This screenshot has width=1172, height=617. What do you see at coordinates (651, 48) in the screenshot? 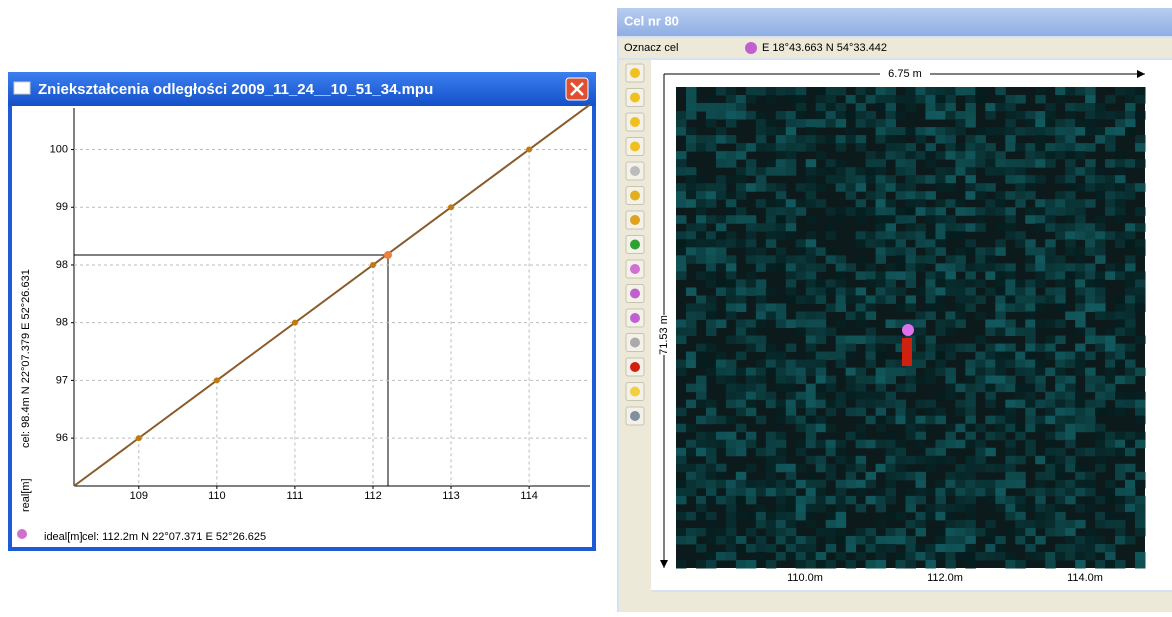
I see `mark-target: Oznacz cel` at bounding box center [651, 48].